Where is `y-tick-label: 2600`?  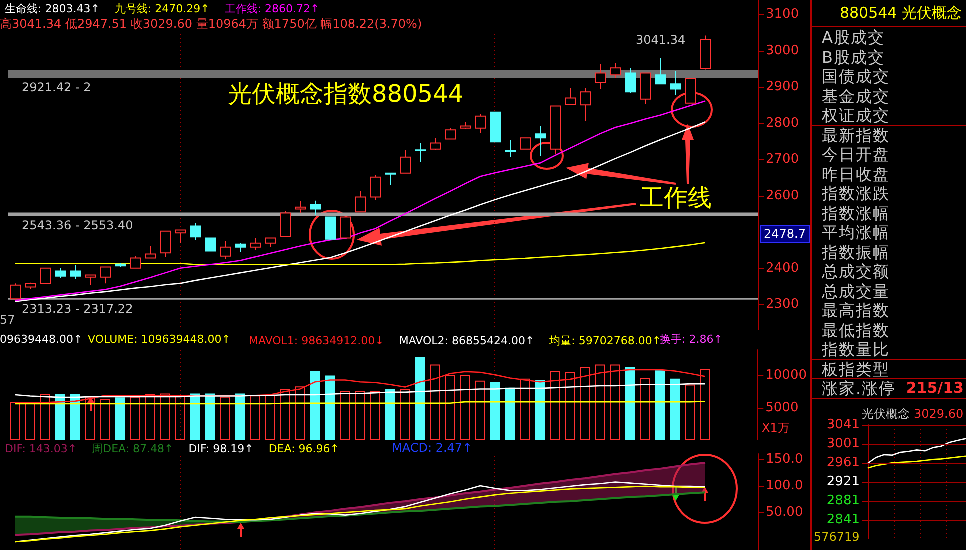
y-tick-label: 2600 is located at coordinates (783, 196).